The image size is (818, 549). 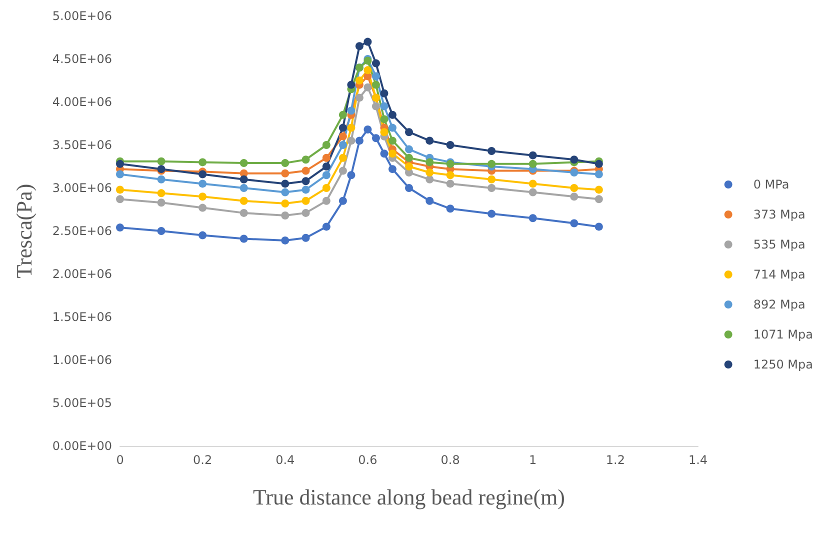 What do you see at coordinates (698, 460) in the screenshot?
I see `x-tick-label: 1.4` at bounding box center [698, 460].